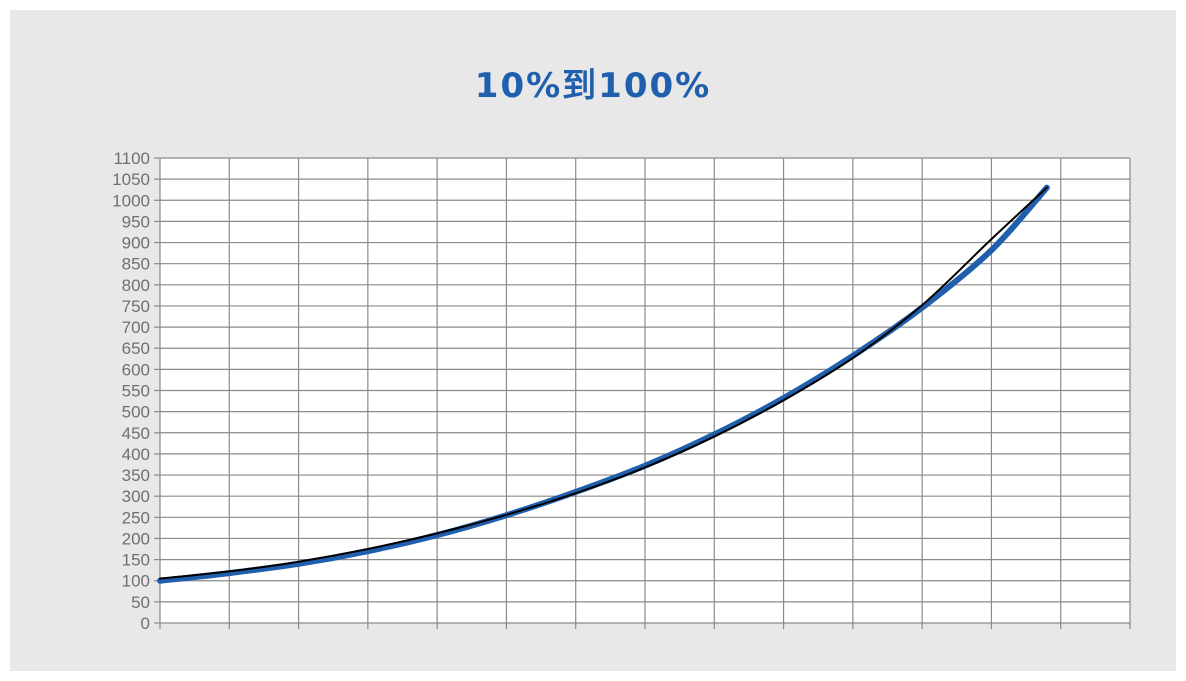 This screenshot has width=1186, height=681. I want to click on y-tick-label: 950, so click(136, 221).